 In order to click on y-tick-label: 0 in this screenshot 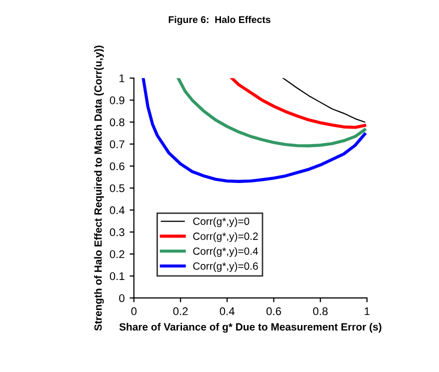, I will do `click(121, 298)`.